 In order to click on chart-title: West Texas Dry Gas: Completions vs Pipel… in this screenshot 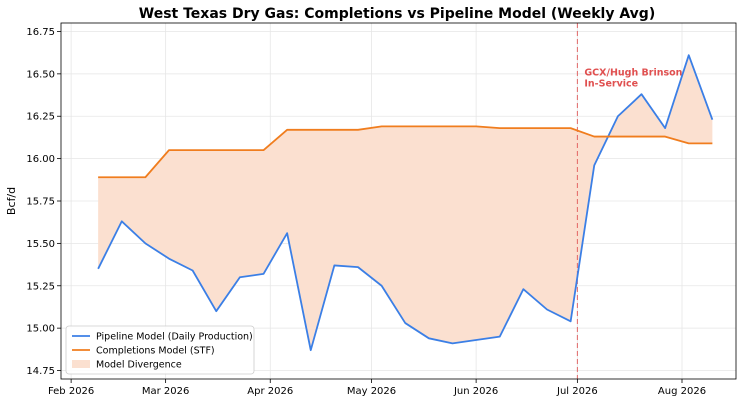, I will do `click(397, 14)`.